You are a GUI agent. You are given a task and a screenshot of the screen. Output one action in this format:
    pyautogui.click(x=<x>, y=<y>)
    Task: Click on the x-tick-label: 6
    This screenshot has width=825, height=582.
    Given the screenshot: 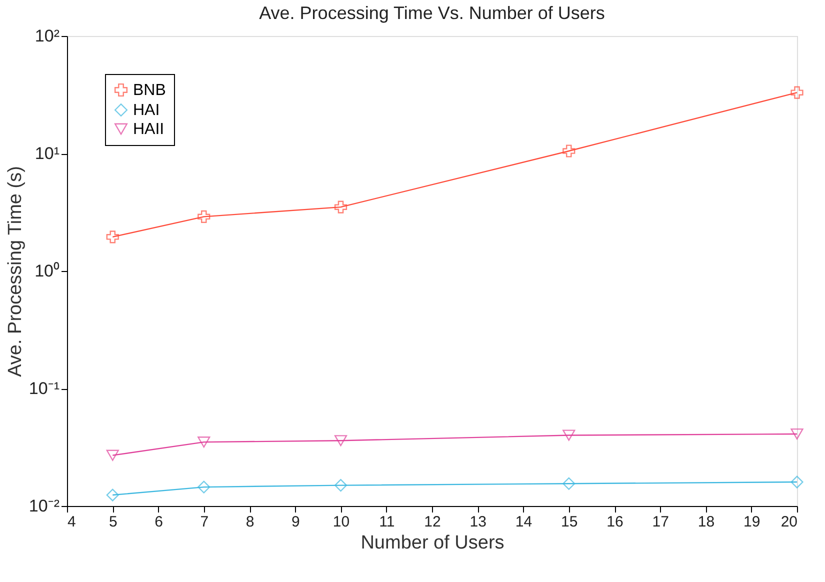 What is the action you would take?
    pyautogui.click(x=158, y=522)
    